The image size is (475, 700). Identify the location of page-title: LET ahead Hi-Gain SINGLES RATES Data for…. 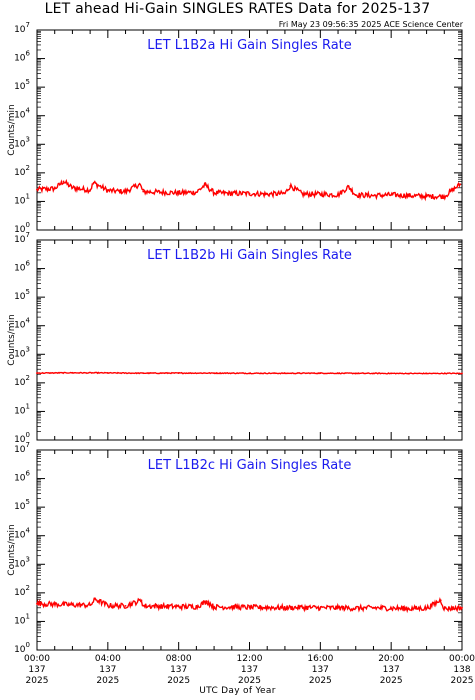
(237, 9).